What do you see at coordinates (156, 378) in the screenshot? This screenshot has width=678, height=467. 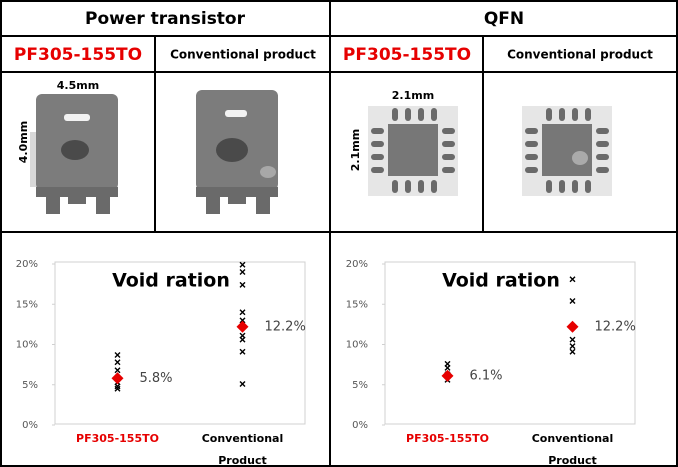 I see `value-label: 5.8%` at bounding box center [156, 378].